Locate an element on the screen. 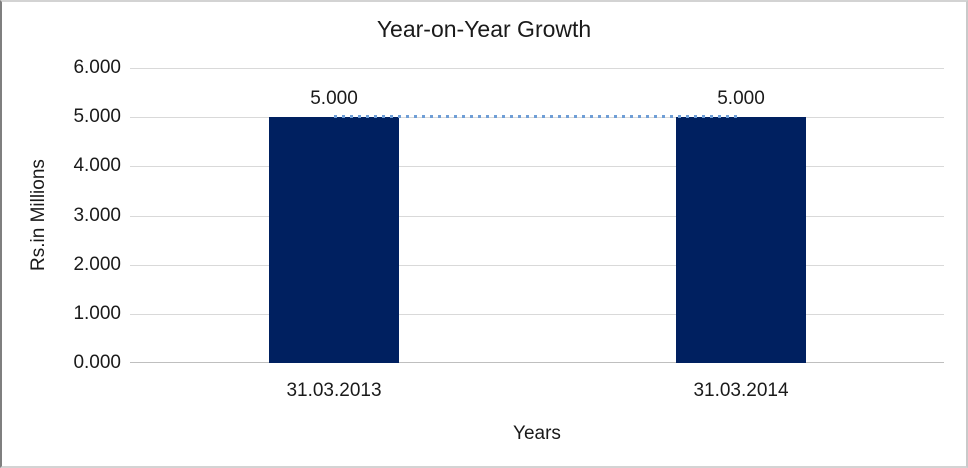 The height and width of the screenshot is (468, 968). ytick-label: 3.000 is located at coordinates (97, 215).